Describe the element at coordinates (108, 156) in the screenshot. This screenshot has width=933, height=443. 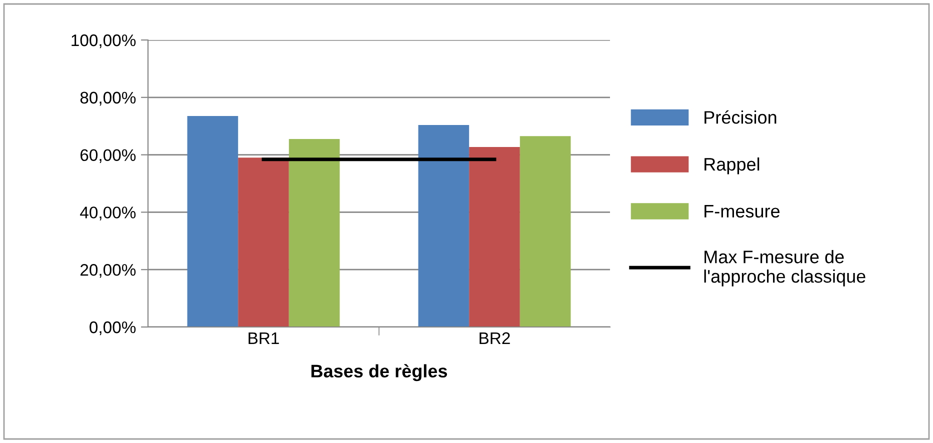
I see `y-tick-label: 60,00%` at that location.